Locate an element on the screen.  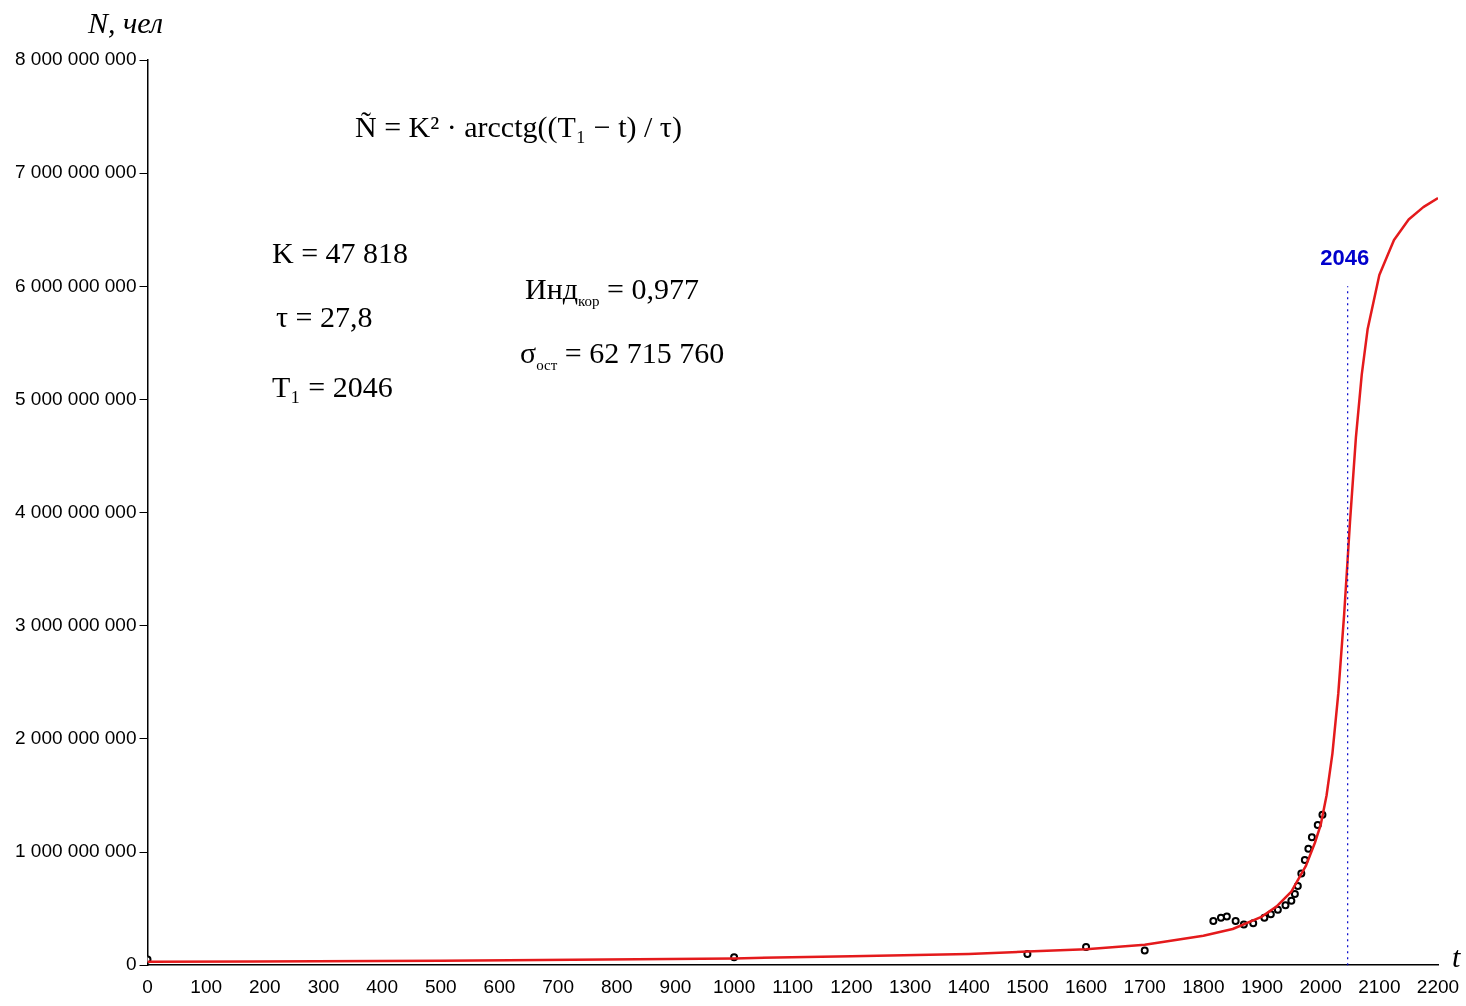
x-tick-label: 1000 is located at coordinates (734, 986).